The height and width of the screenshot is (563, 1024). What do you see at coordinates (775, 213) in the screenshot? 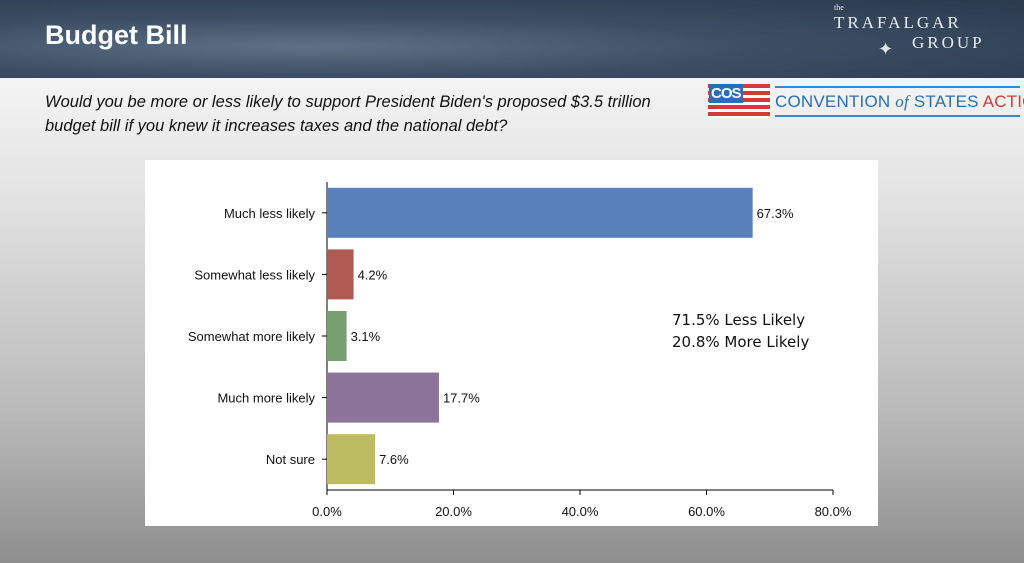
I see `data-label: 67.3%` at bounding box center [775, 213].